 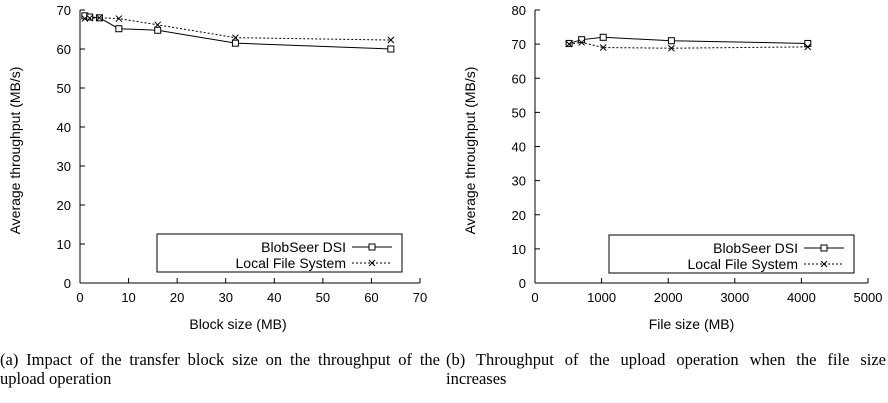 What do you see at coordinates (688, 45) in the screenshot?
I see `series-line-local-fs` at bounding box center [688, 45].